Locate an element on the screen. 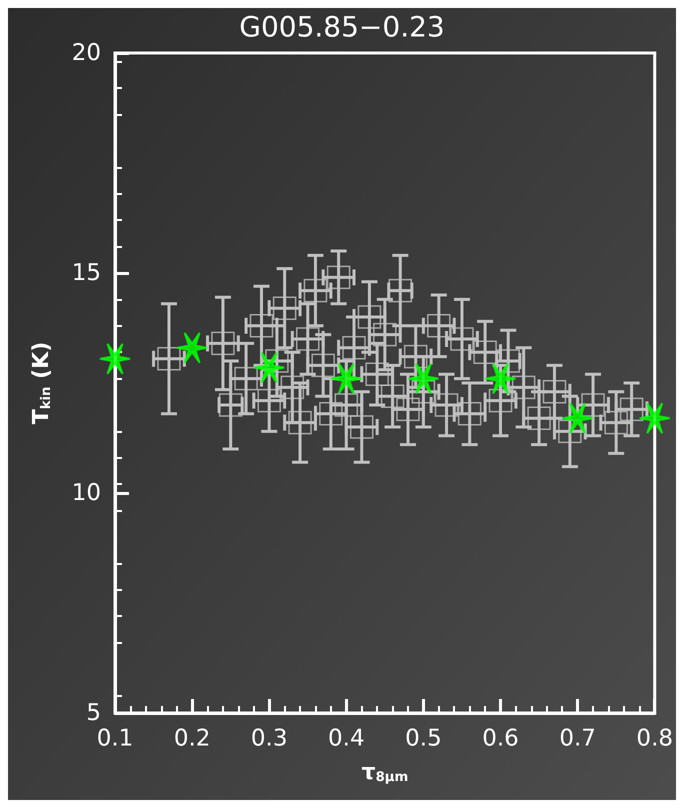 The width and height of the screenshot is (684, 808). x-tick-label: 0.5 is located at coordinates (423, 739).